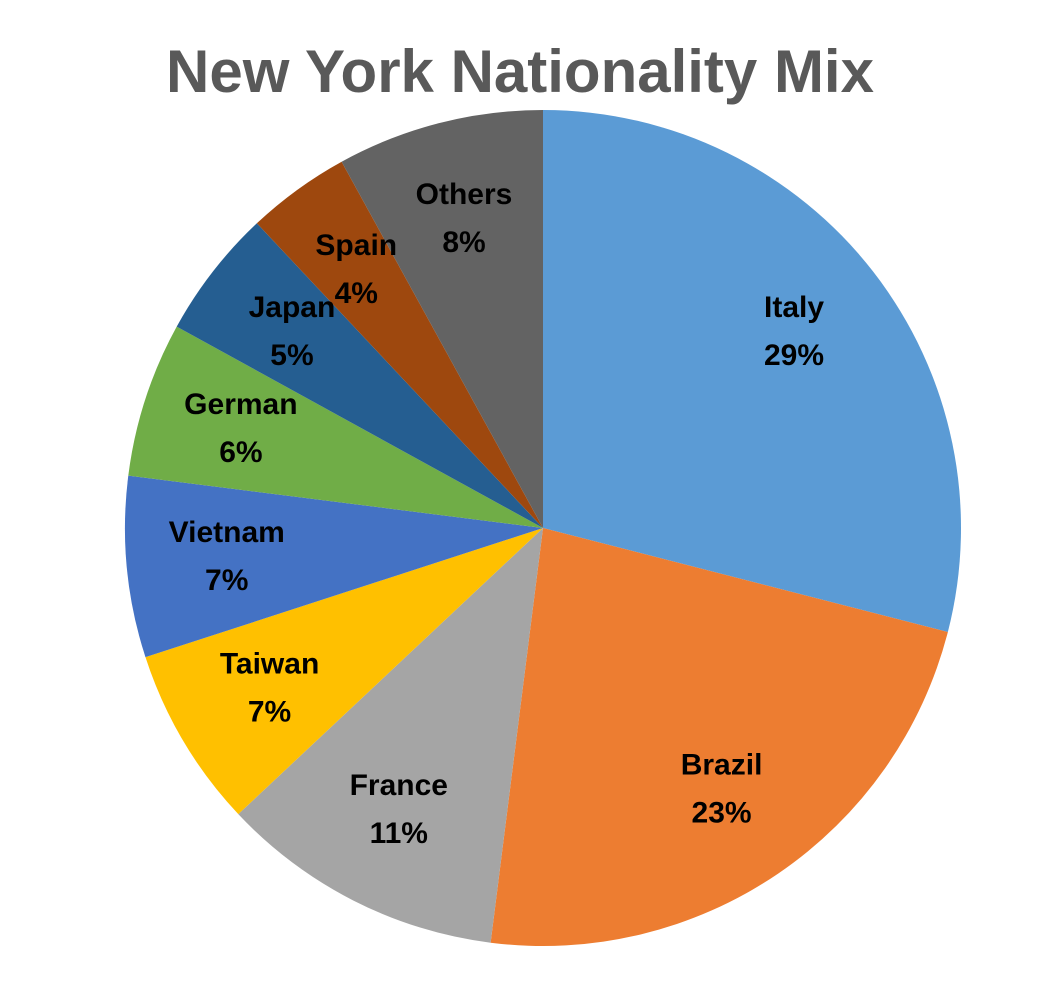 This screenshot has width=1049, height=985. Describe the element at coordinates (399, 833) in the screenshot. I see `value-label: 11%` at that location.